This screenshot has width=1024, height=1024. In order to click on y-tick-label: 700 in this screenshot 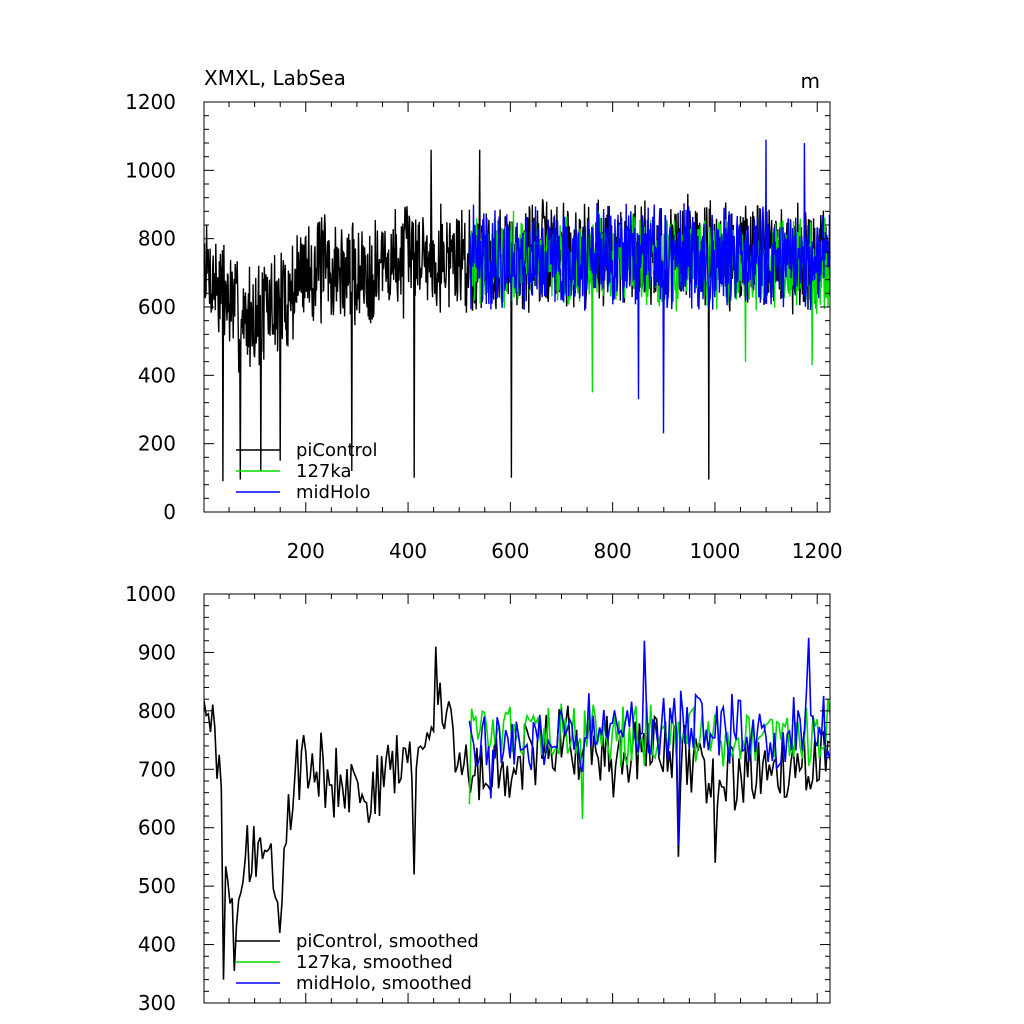, I will do `click(157, 769)`.